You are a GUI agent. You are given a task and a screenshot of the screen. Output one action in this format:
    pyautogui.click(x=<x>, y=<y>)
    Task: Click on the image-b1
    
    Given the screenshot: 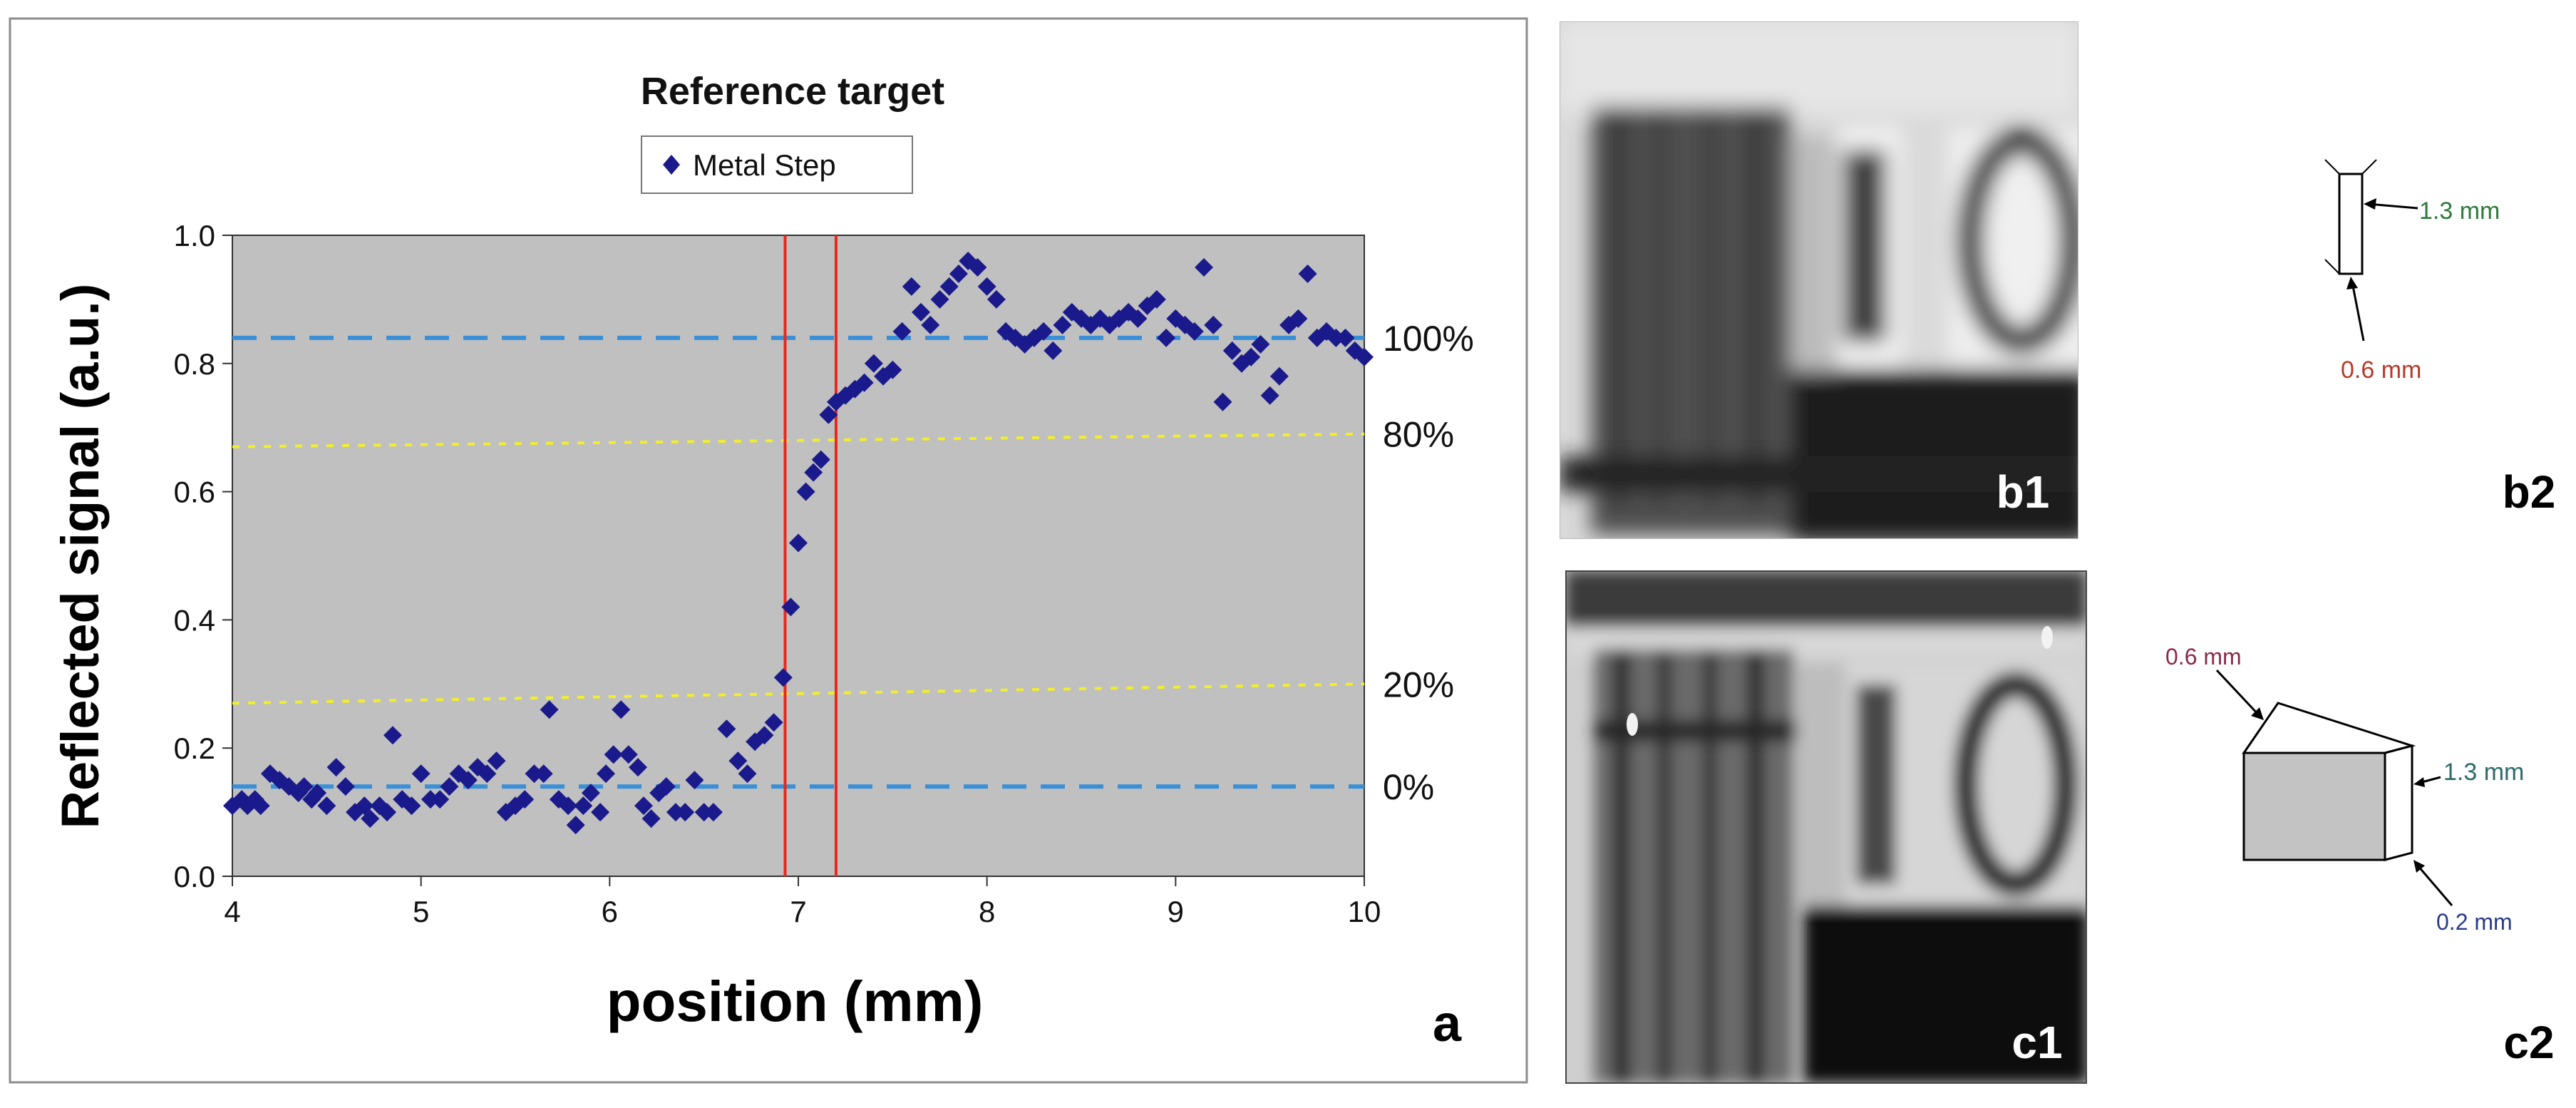 What is the action you would take?
    pyautogui.click(x=1819, y=280)
    